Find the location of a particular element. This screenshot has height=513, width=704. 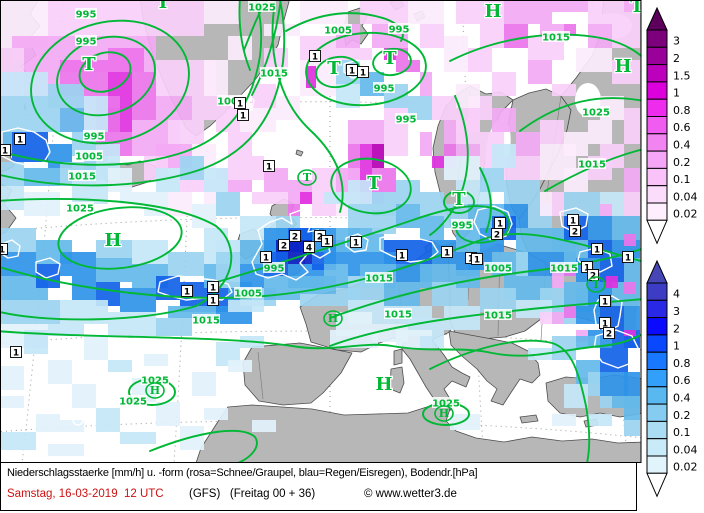

sardinia is located at coordinates (397, 380).